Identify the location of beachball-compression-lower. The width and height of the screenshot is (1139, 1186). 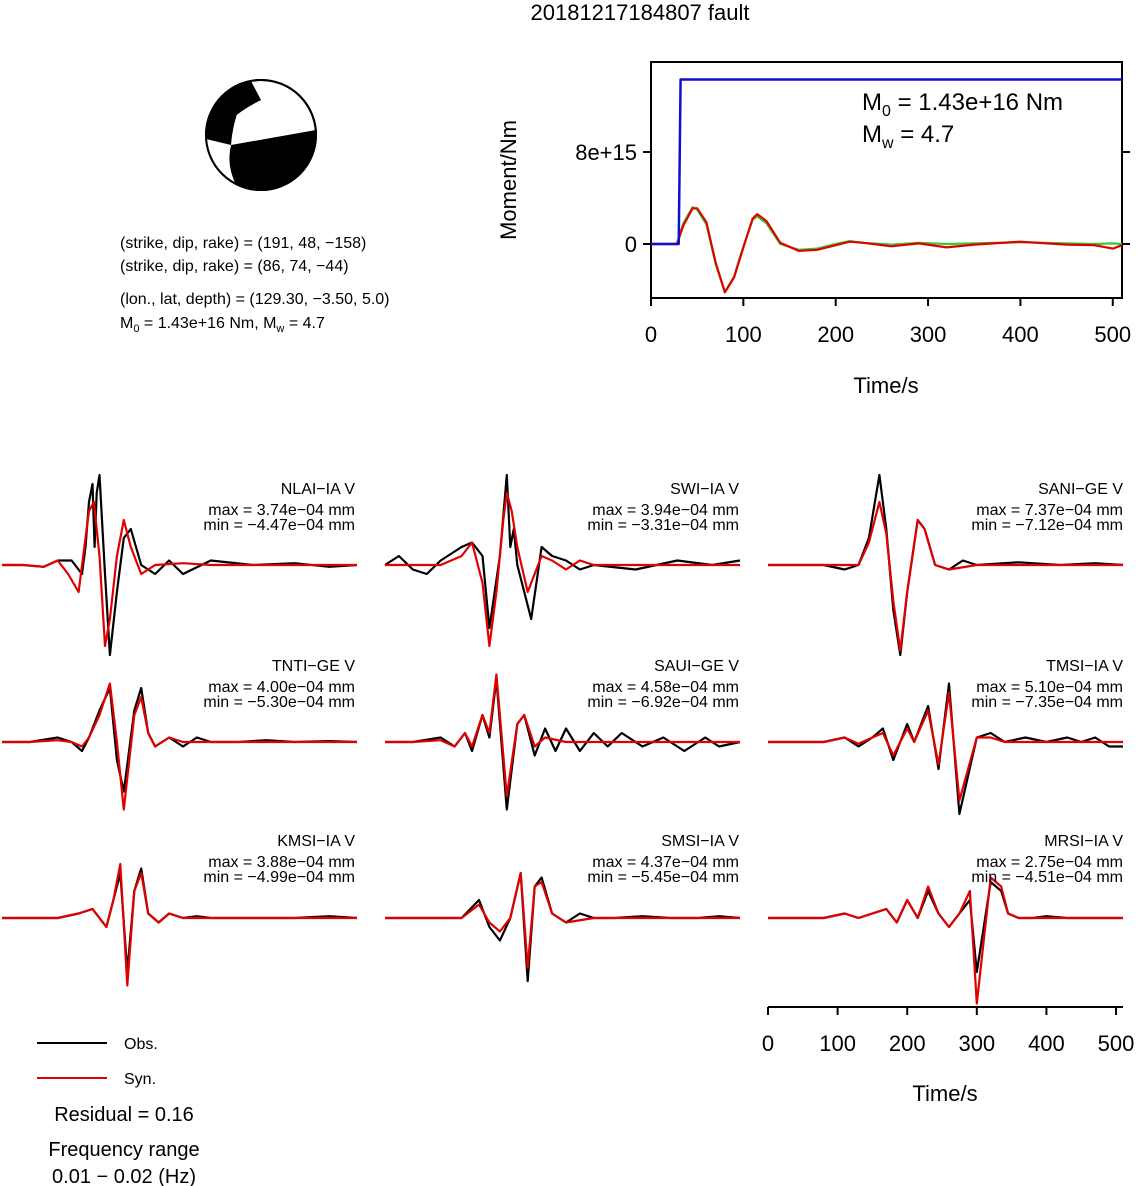
(273, 160).